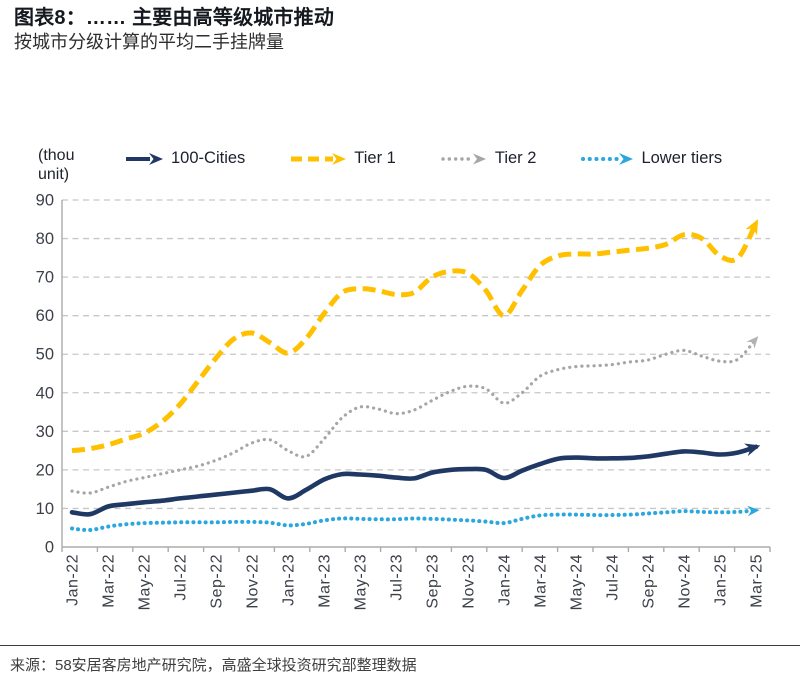 This screenshot has height=697, width=800. I want to click on svg-text: Nov-24, so click(685, 581).